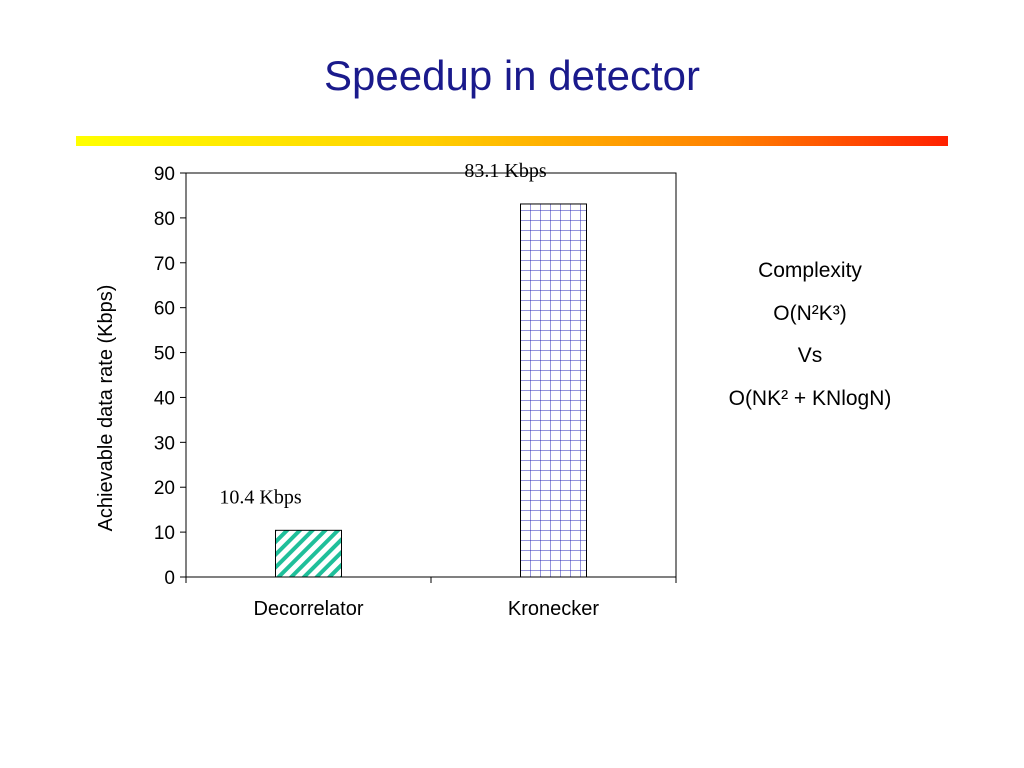 This screenshot has height=768, width=1024. Describe the element at coordinates (164, 533) in the screenshot. I see `y-tick-label: 10` at that location.